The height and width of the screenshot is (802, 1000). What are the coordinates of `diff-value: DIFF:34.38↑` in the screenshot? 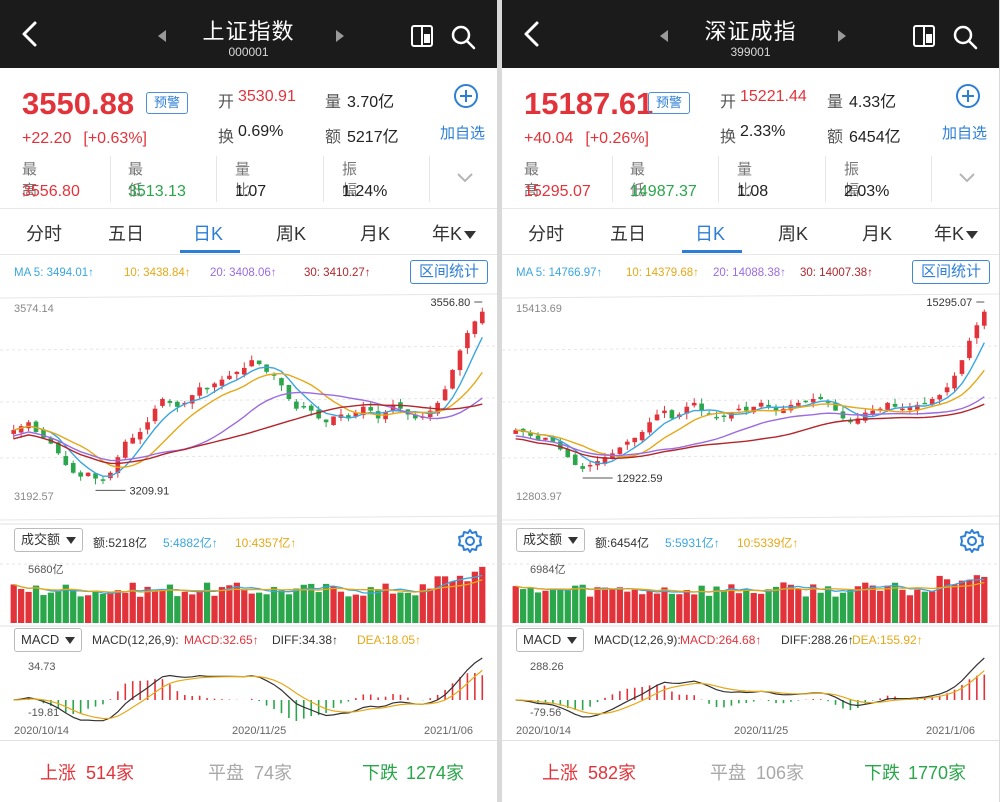 It's located at (305, 640).